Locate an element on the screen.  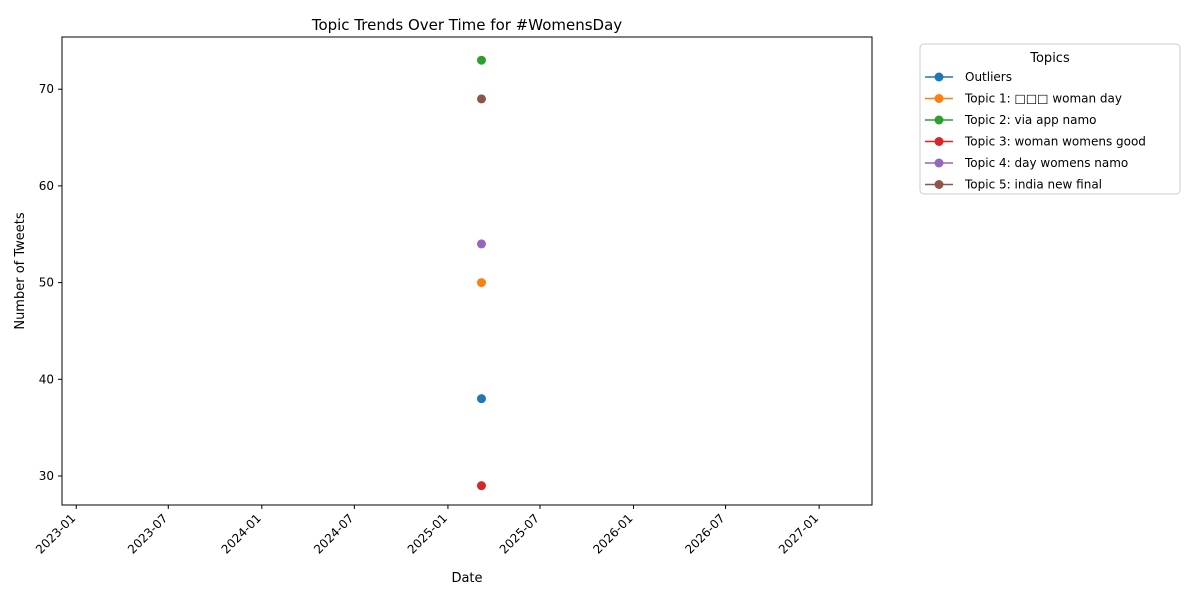
legend-label: Topic 4: day womens namo is located at coordinates (1046, 163).